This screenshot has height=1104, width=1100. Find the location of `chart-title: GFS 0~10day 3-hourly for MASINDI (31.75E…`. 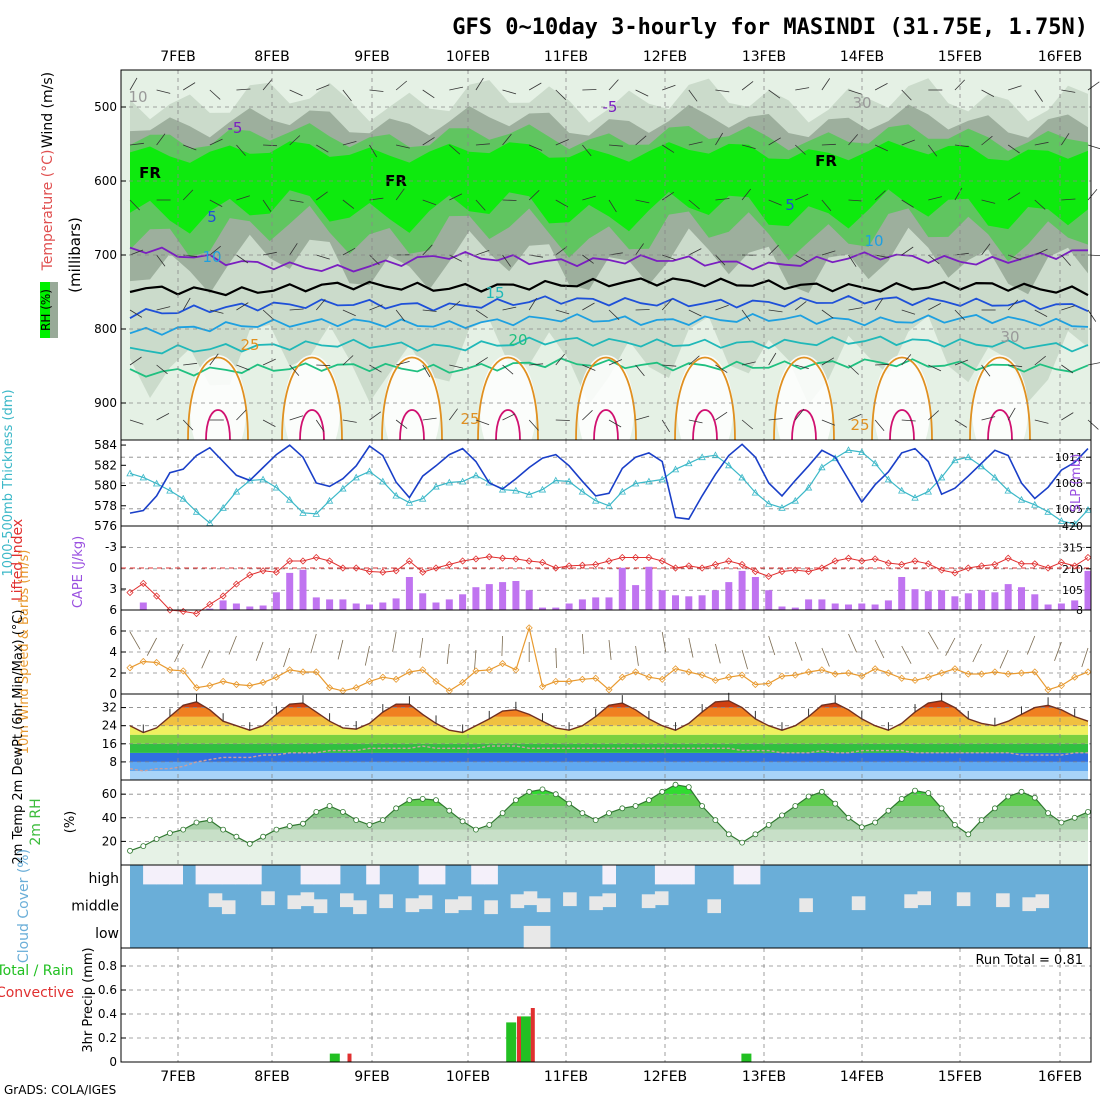

chart-title: GFS 0~10day 3-hourly for MASINDI (31.75E… is located at coordinates (770, 27).